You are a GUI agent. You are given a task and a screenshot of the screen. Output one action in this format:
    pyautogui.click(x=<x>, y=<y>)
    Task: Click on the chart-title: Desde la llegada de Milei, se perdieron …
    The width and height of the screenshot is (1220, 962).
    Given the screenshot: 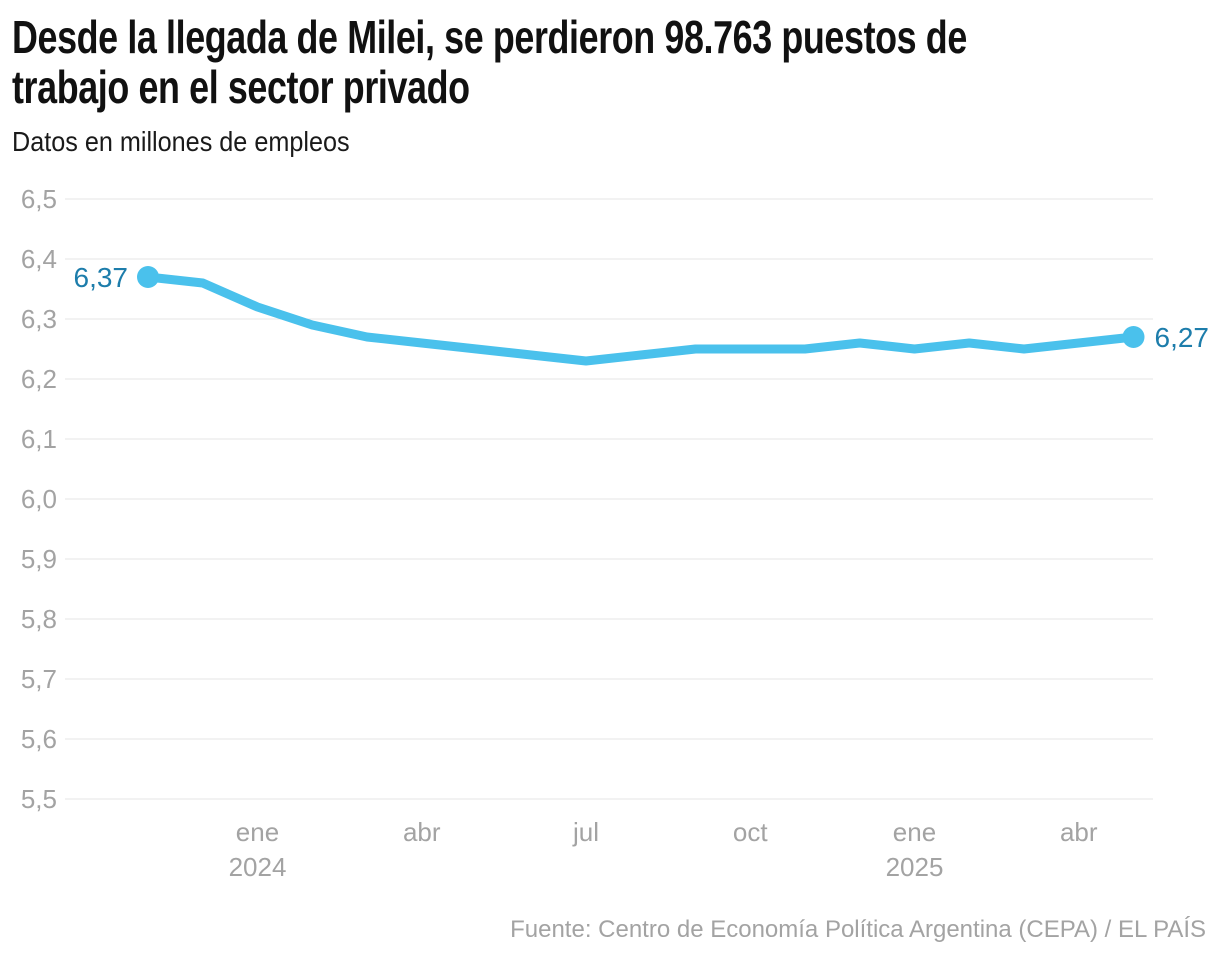 What is the action you would take?
    pyautogui.click(x=489, y=62)
    